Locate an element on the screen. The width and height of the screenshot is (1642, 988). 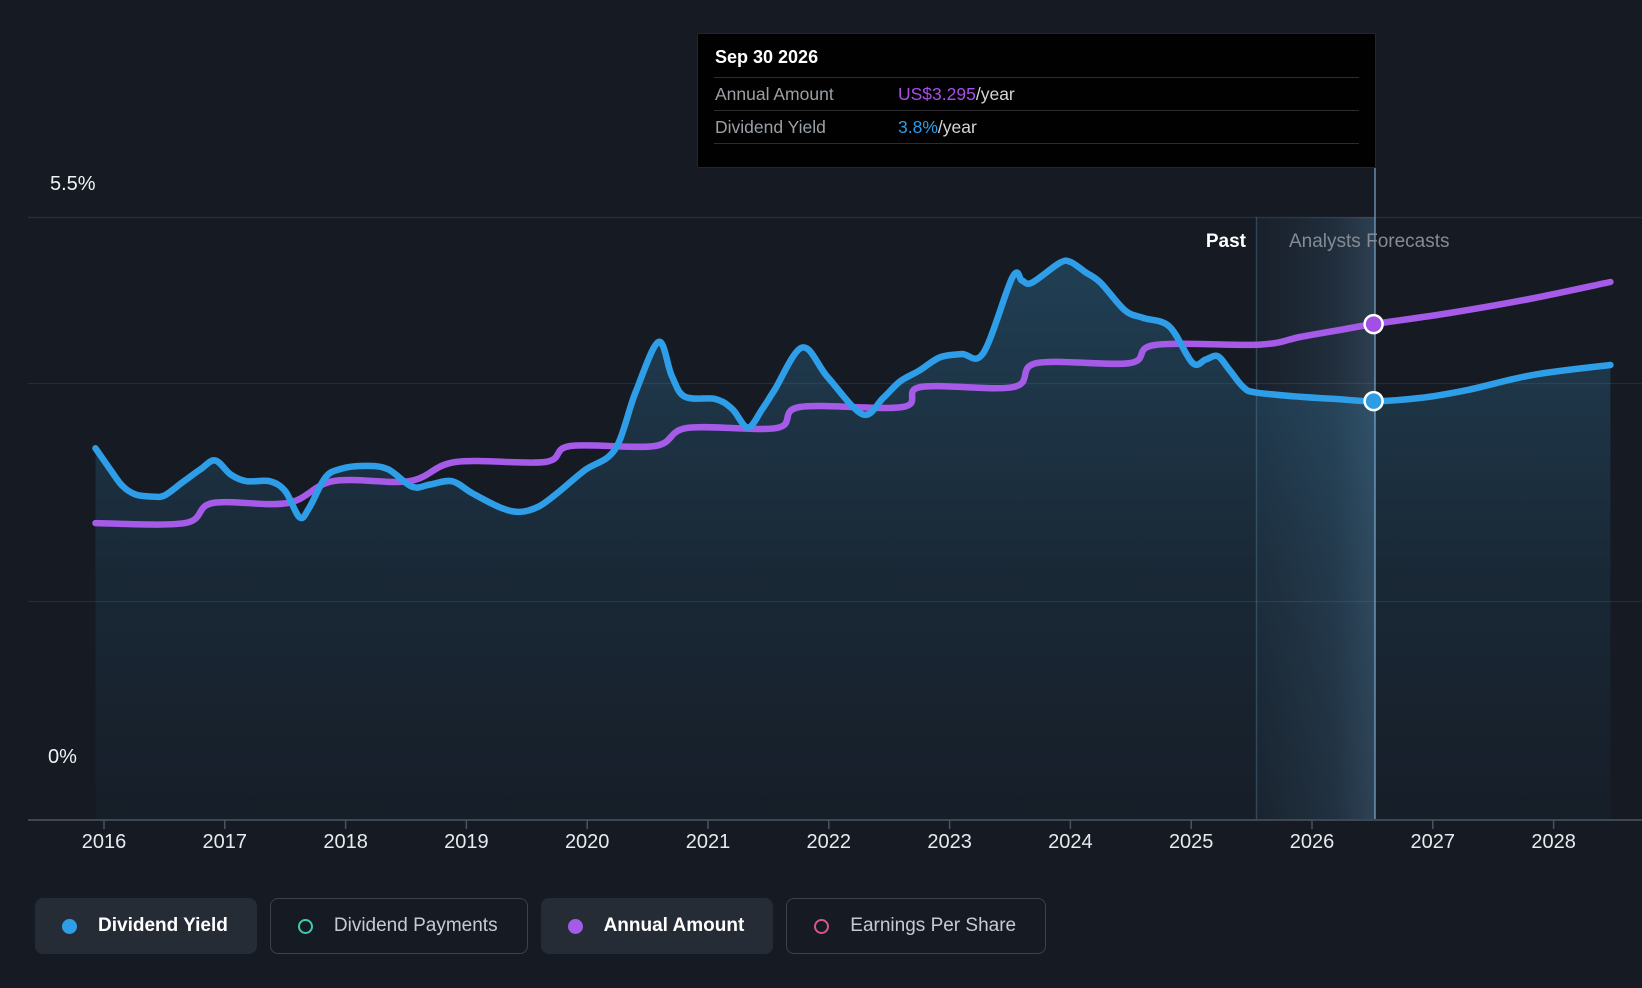
x-axis-label: 2016 is located at coordinates (104, 842).